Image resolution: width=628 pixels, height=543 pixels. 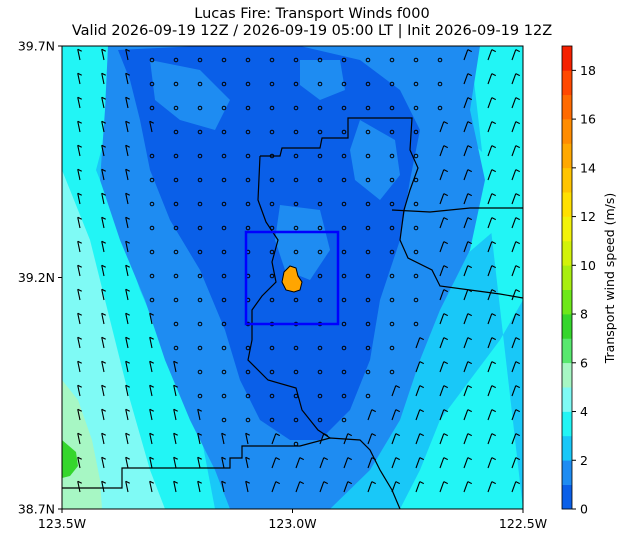 I want to click on field-region-7-8-southwest, so click(x=70, y=459).